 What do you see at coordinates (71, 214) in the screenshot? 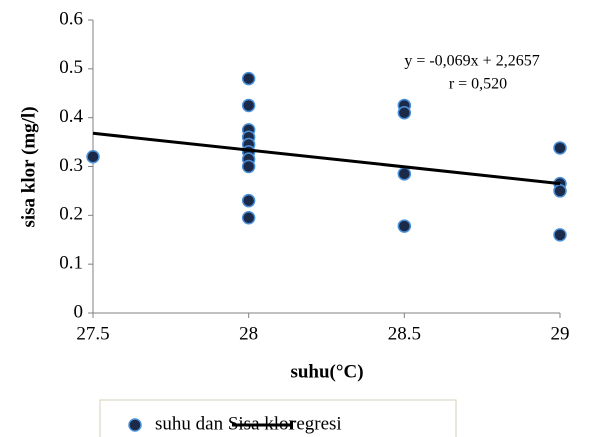
I see `y-tick-label: 0.2` at bounding box center [71, 214].